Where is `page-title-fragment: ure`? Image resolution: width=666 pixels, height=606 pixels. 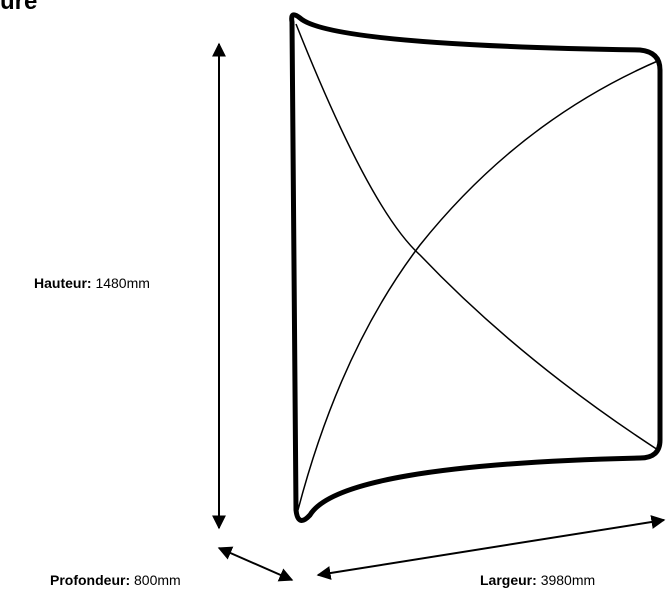 page-title-fragment: ure is located at coordinates (19, 7).